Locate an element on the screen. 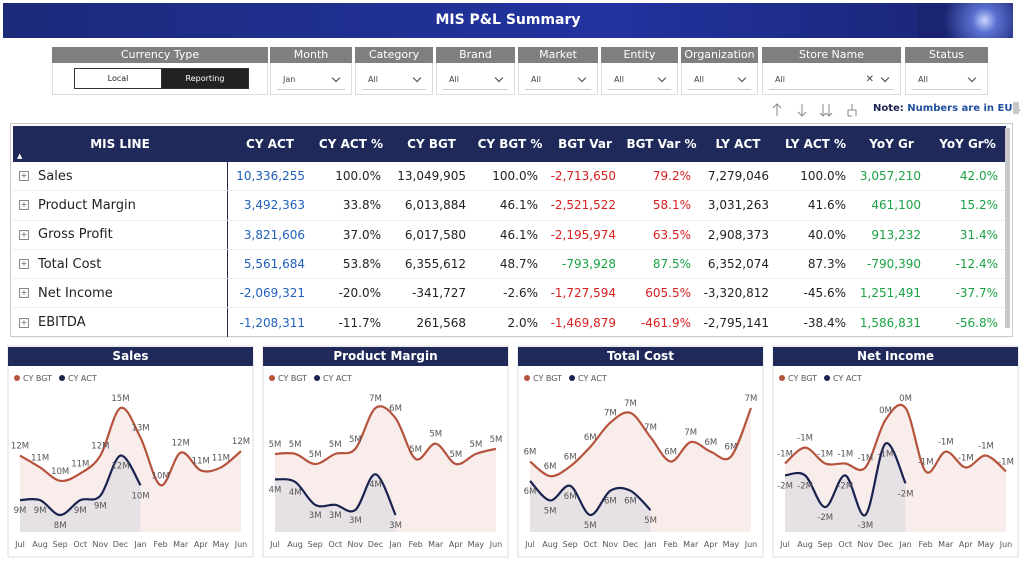 This screenshot has height=564, width=1024. table-scrollbar is located at coordinates (1007, 228).